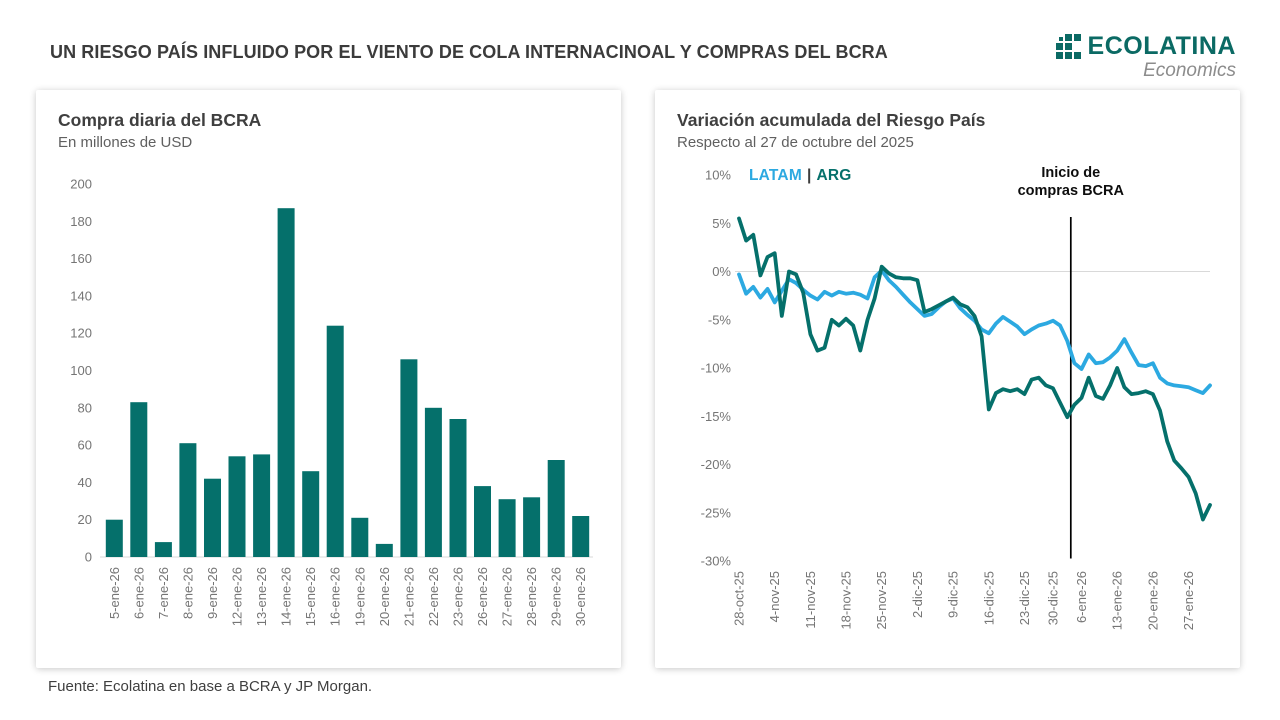  What do you see at coordinates (310, 596) in the screenshot?
I see `x-tick-label: 15-ene-26` at bounding box center [310, 596].